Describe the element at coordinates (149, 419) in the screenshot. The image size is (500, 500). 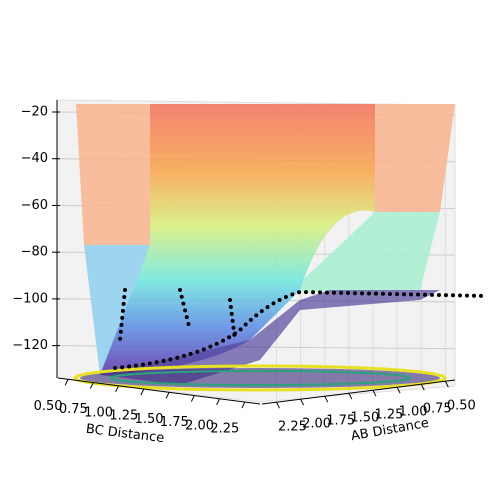
I see `x-tick-label: 1.50` at that location.